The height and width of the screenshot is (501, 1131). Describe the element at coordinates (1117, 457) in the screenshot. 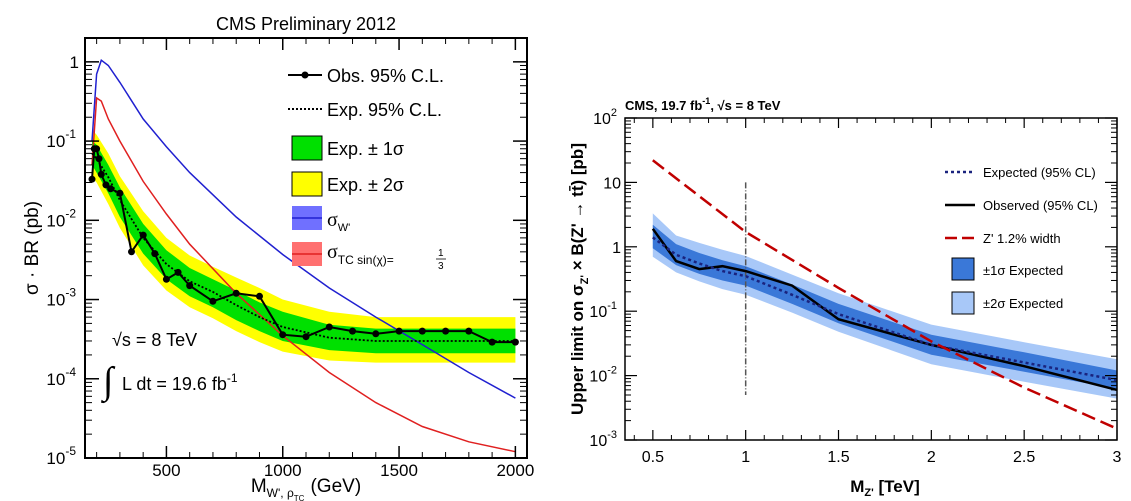

I see `r-x-tick-label: 3` at that location.